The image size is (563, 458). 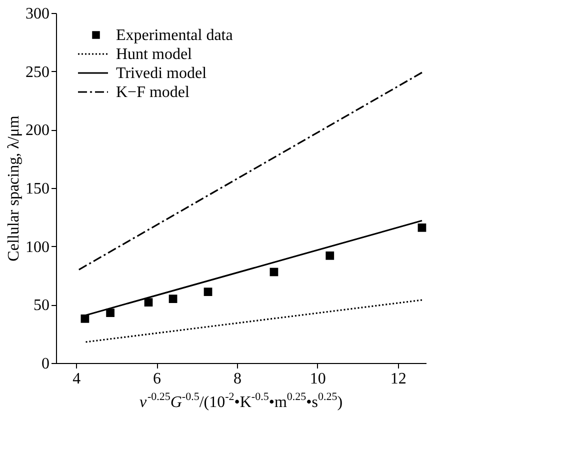 I want to click on y-tick-label: 250, so click(x=38, y=72).